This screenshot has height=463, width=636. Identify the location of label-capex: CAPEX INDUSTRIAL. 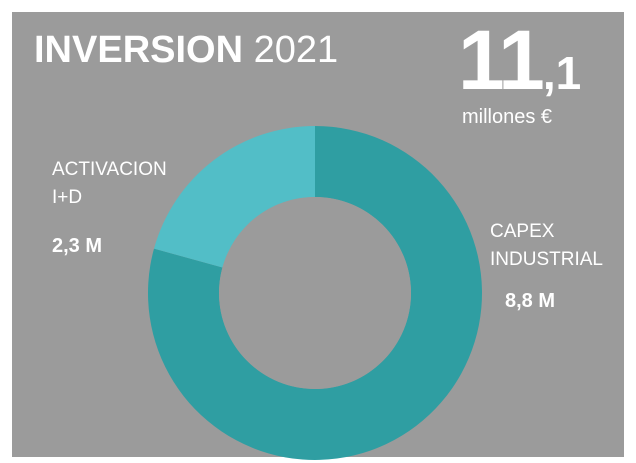
(546, 246).